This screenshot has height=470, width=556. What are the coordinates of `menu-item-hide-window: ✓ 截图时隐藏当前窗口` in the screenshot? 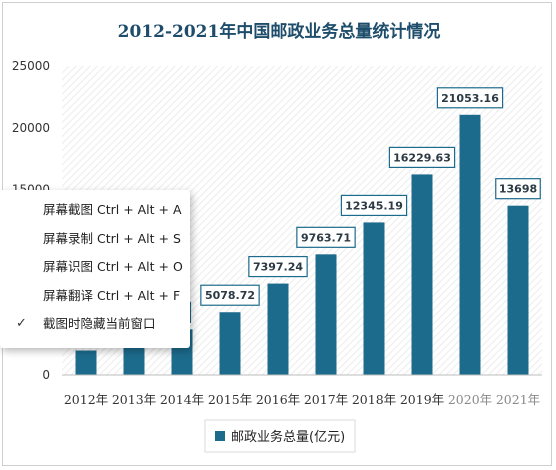 It's located at (95, 324).